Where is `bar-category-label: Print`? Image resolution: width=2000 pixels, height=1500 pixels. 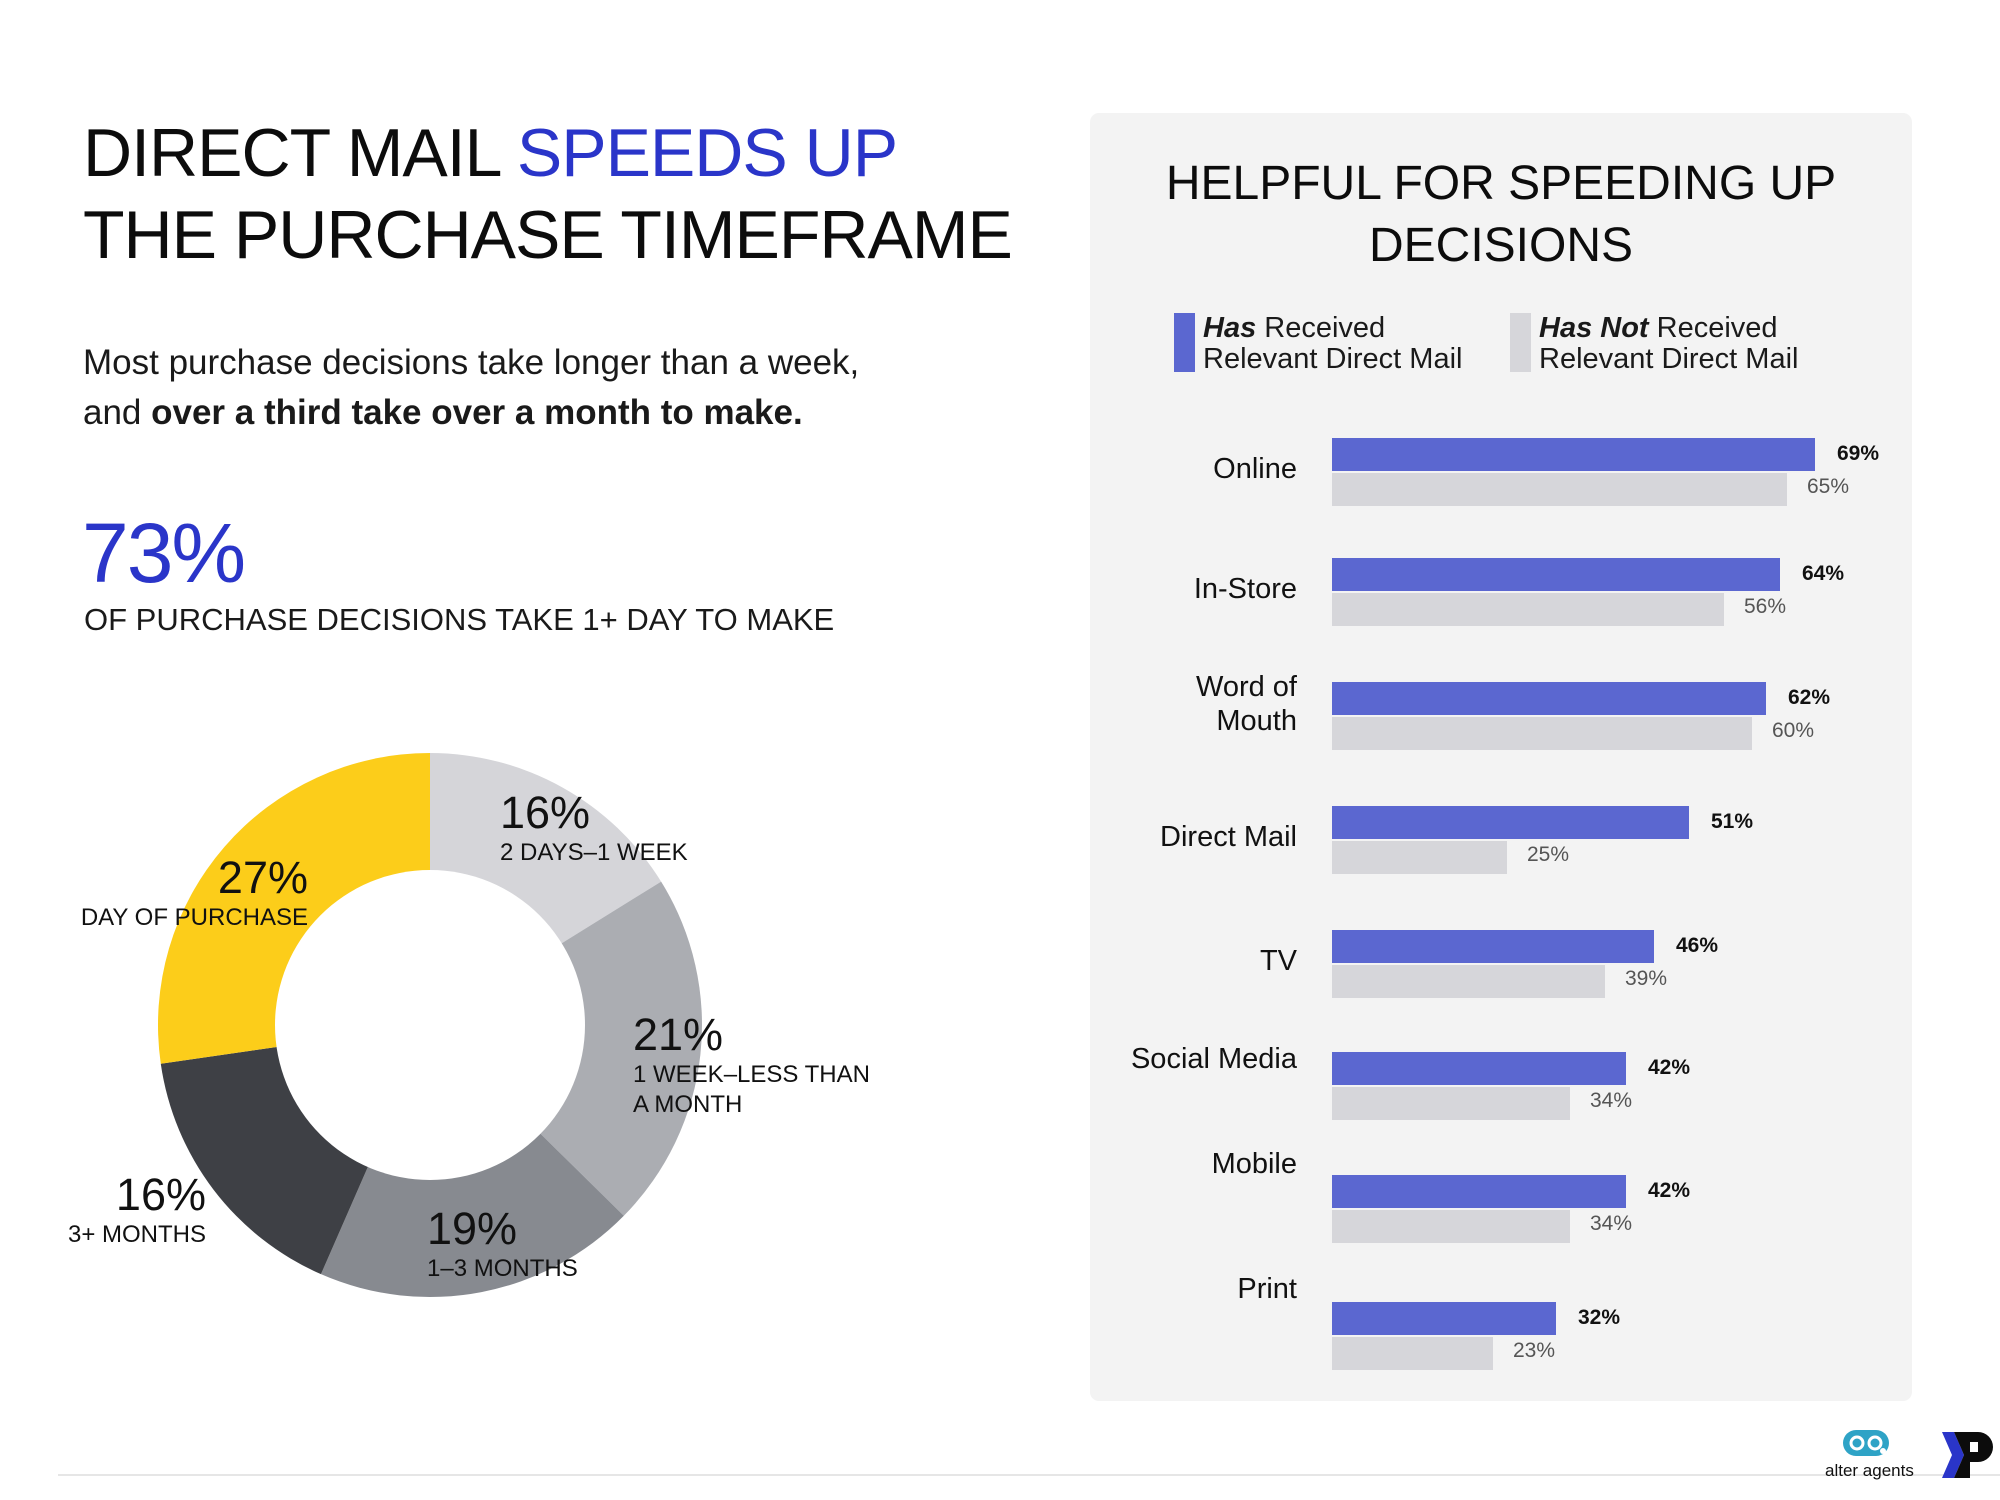 bar-category-label: Print is located at coordinates (1267, 1289).